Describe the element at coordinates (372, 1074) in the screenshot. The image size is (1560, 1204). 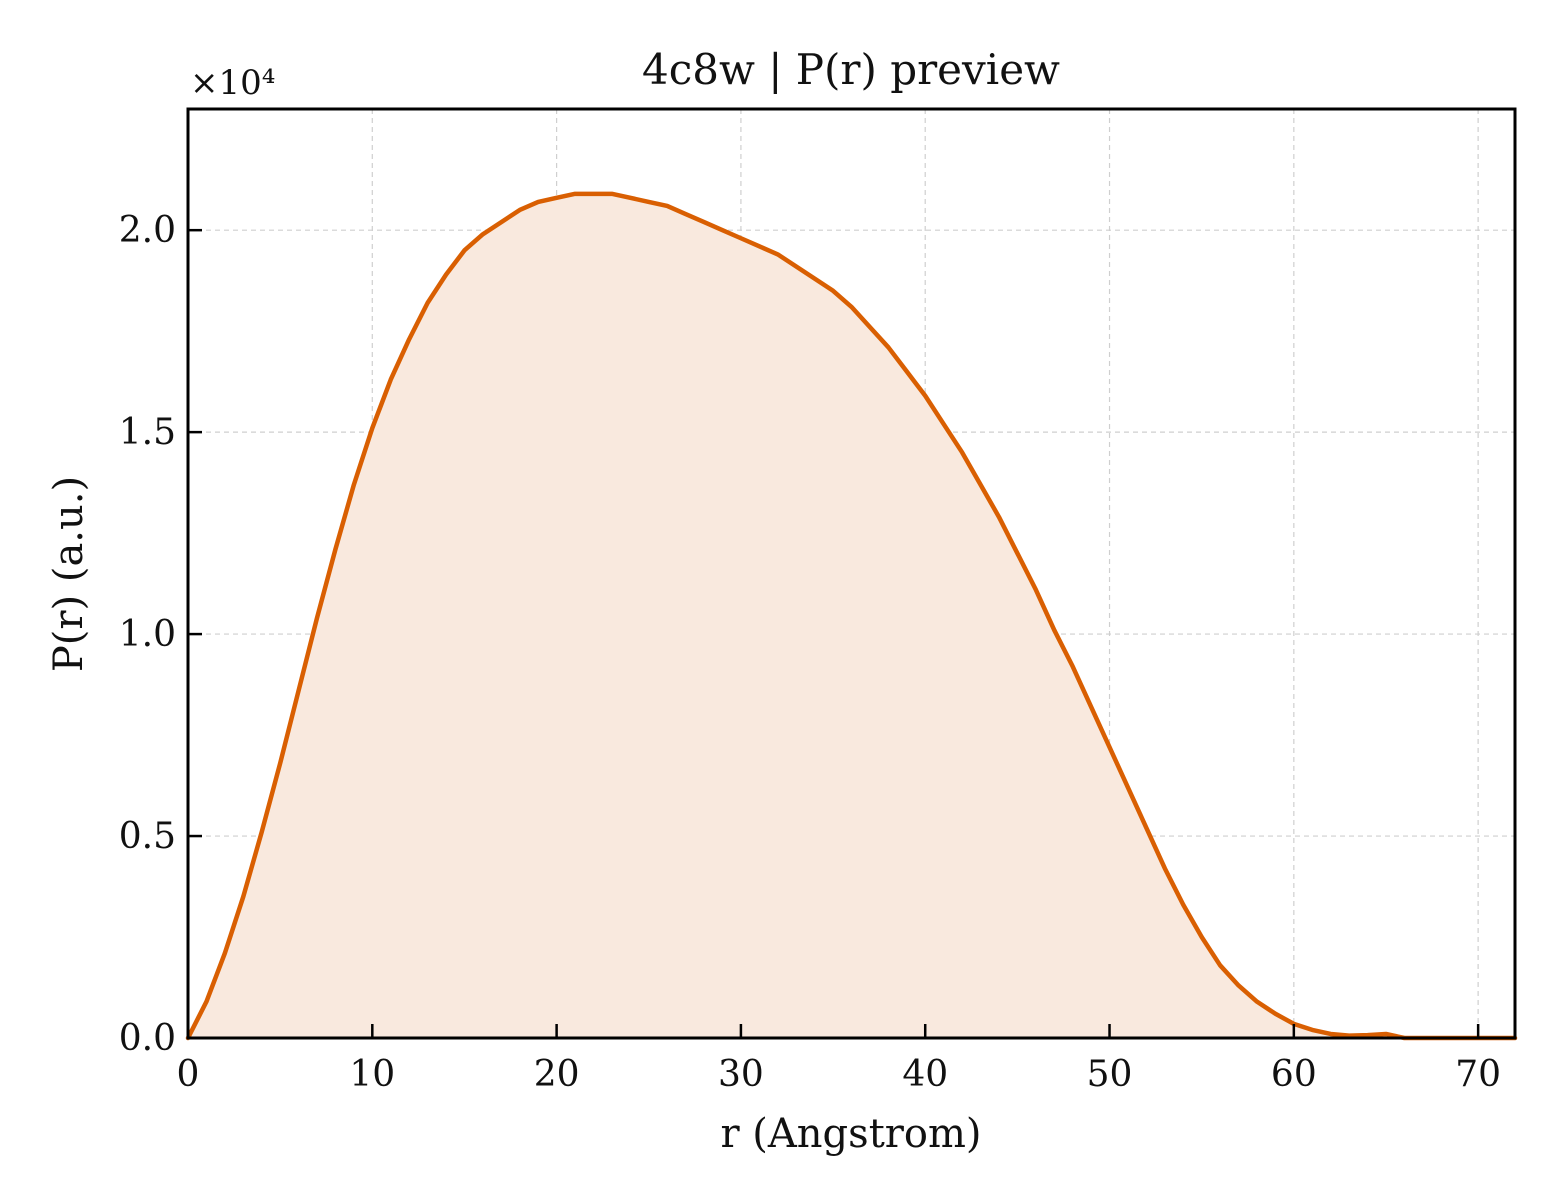
I see `x-tick-label: 10` at that location.